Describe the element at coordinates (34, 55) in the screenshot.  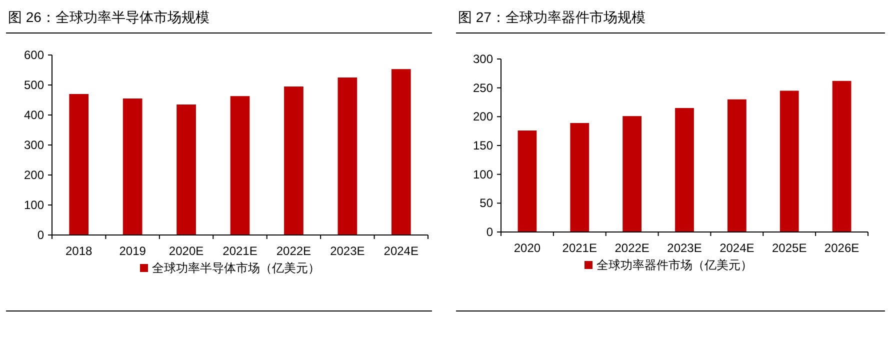
I see `y-tick-label: 600` at that location.